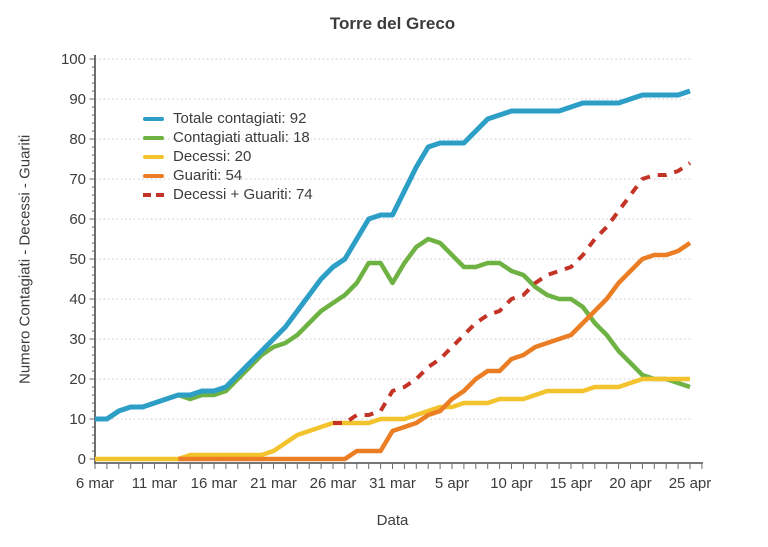 This screenshot has height=547, width=768. I want to click on x-axis-label: Data, so click(392, 520).